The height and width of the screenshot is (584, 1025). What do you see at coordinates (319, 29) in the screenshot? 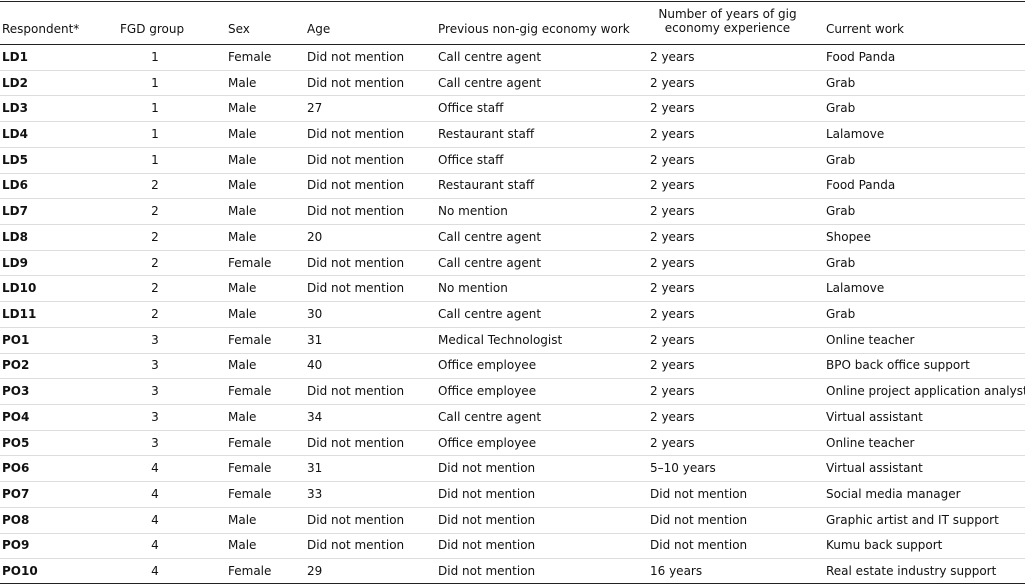
I see `column-header: Age` at bounding box center [319, 29].